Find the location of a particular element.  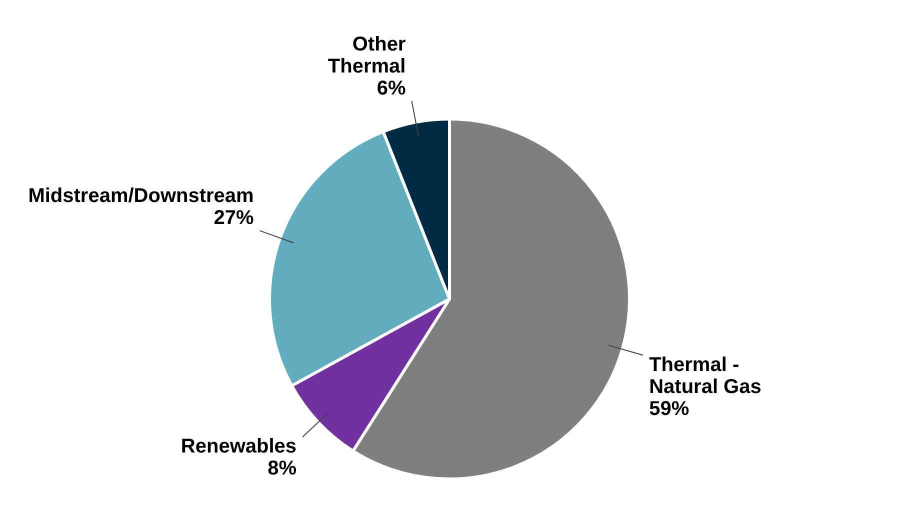

data-label: 27% is located at coordinates (234, 218).